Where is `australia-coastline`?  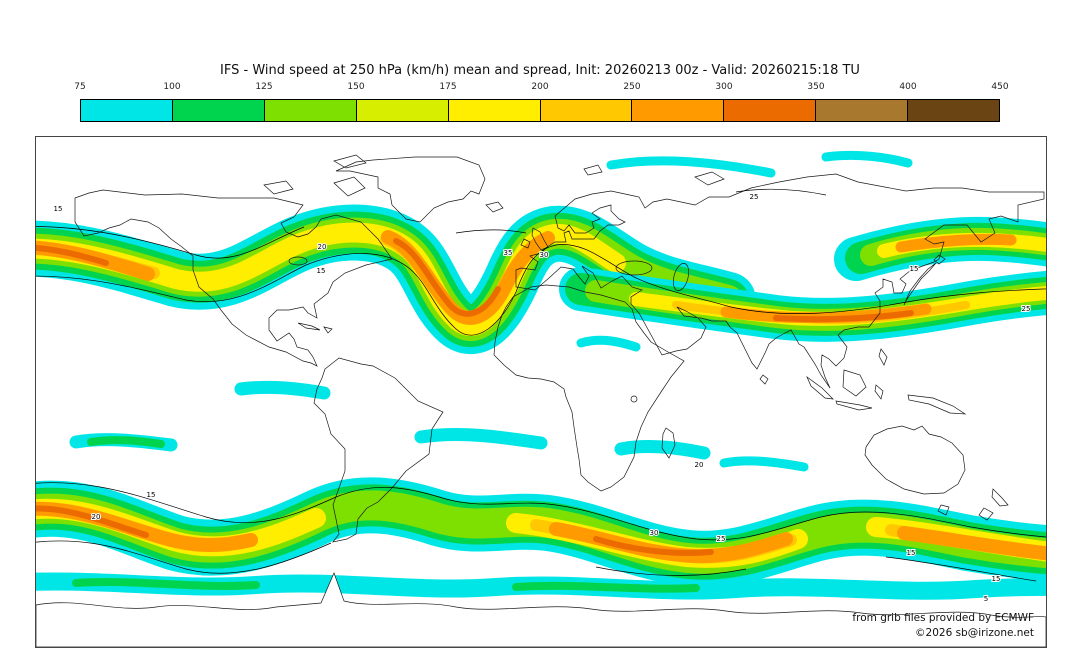
australia-coastline is located at coordinates (915, 460).